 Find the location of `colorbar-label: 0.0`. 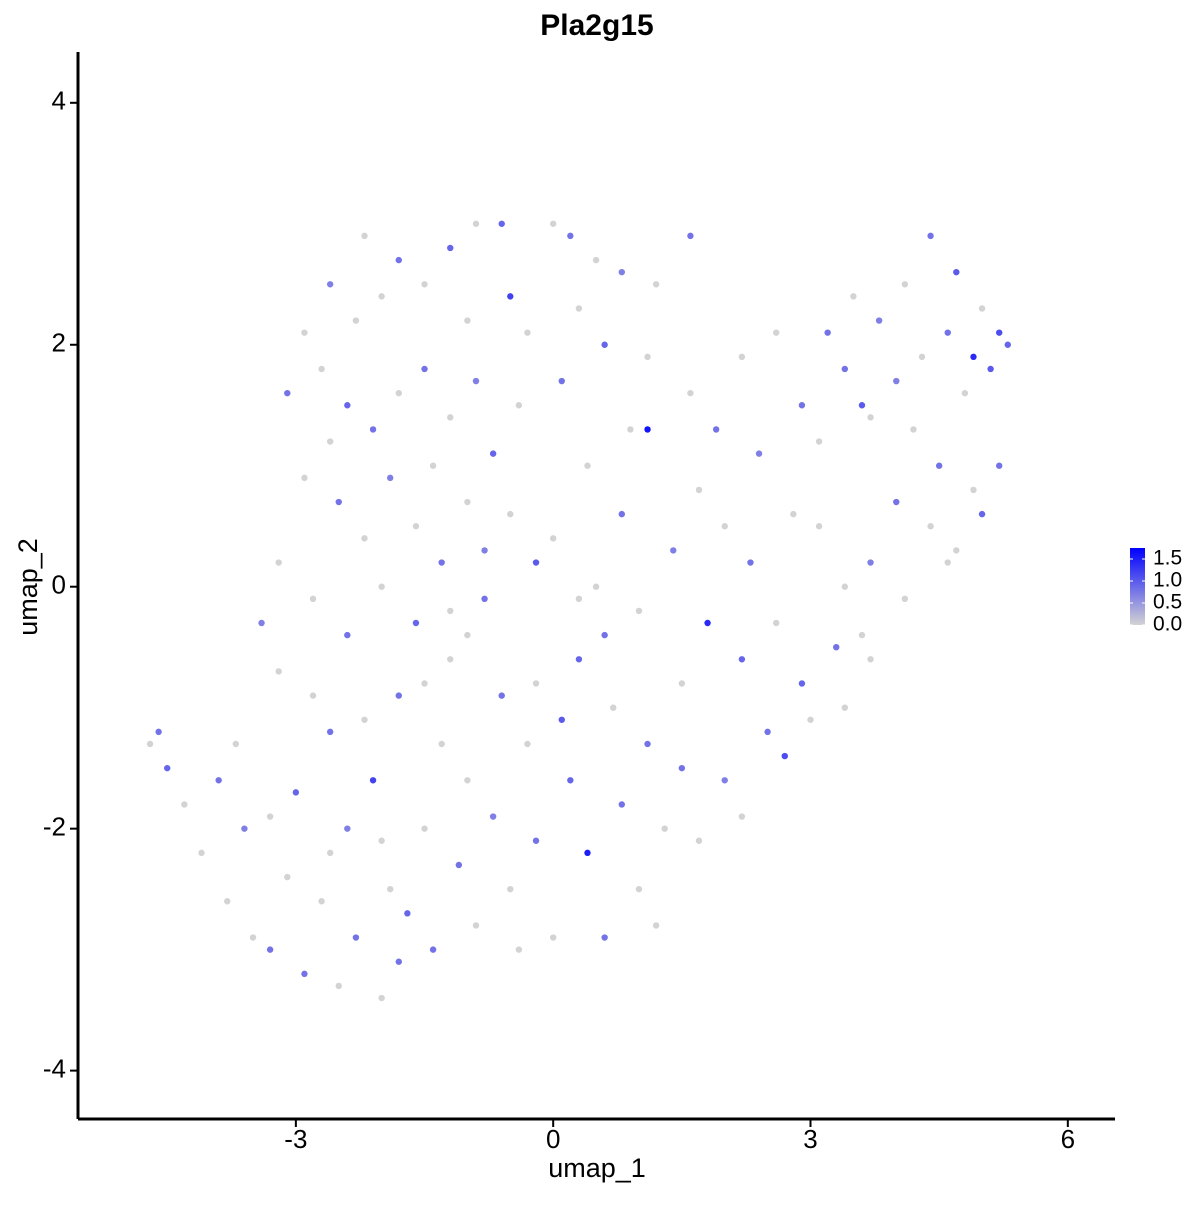

colorbar-label: 0.0 is located at coordinates (1167, 624).